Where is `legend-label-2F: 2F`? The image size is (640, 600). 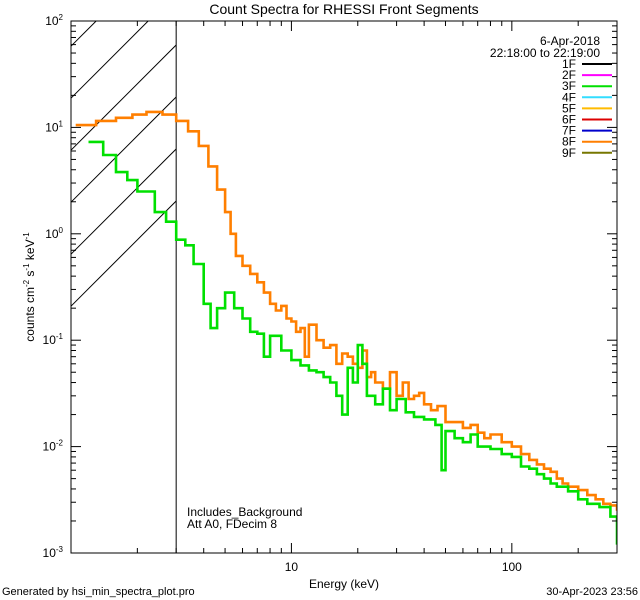 legend-label-2F: 2F is located at coordinates (569, 75).